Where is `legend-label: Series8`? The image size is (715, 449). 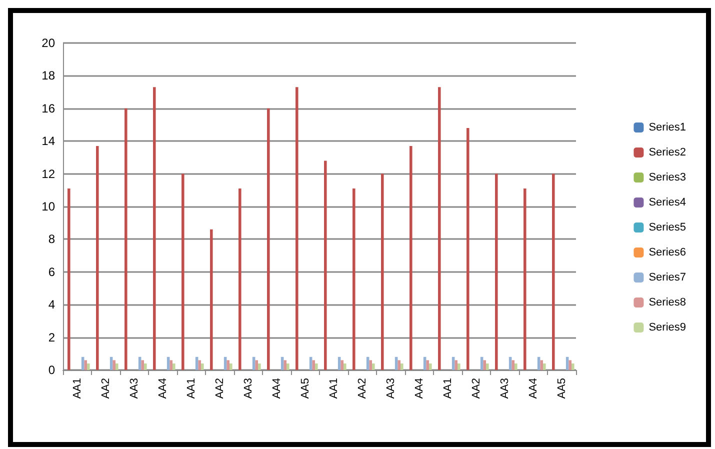 legend-label: Series8 is located at coordinates (667, 302).